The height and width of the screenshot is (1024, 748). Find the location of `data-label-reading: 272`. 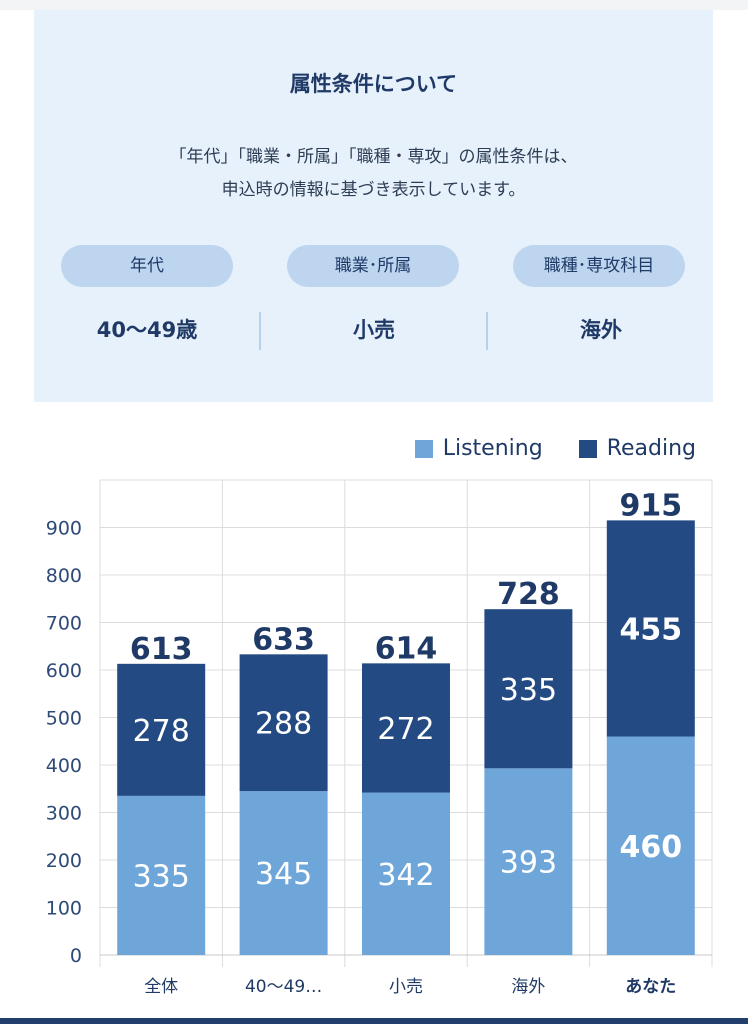

data-label-reading: 272 is located at coordinates (405, 729).